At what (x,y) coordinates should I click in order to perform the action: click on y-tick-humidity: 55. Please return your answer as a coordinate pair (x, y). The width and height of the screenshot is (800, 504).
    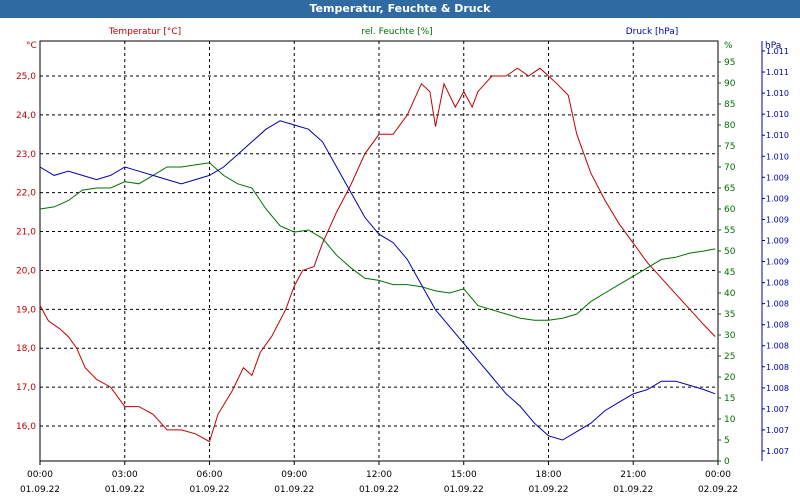
    Looking at the image, I should click on (729, 231).